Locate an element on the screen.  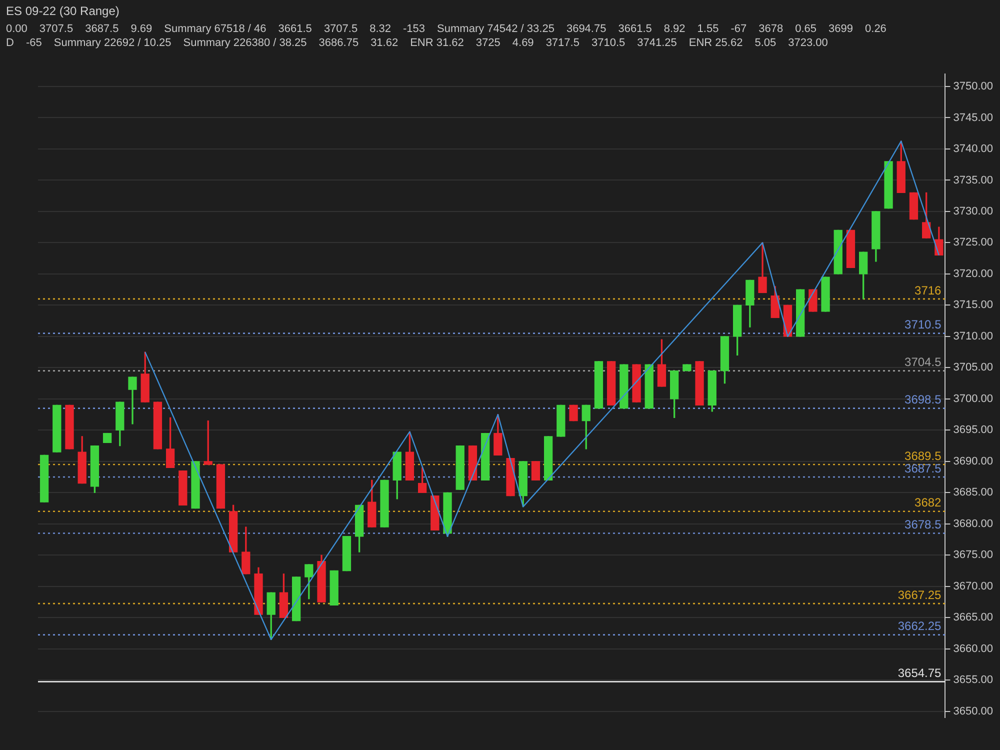
y-tick-label: 3650.00 is located at coordinates (973, 711).